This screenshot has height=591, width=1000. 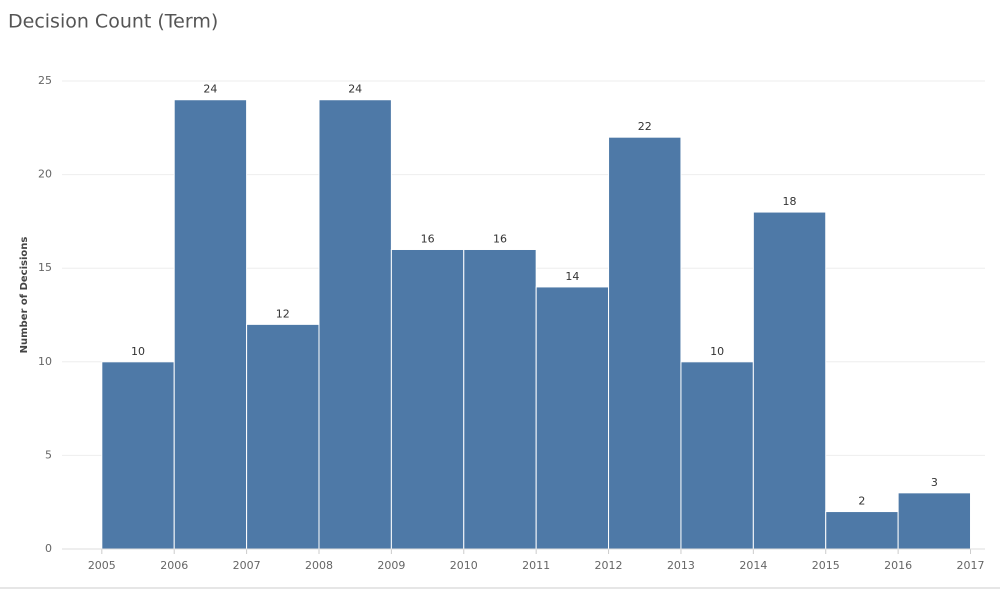 What do you see at coordinates (861, 501) in the screenshot?
I see `data-label: 2` at bounding box center [861, 501].